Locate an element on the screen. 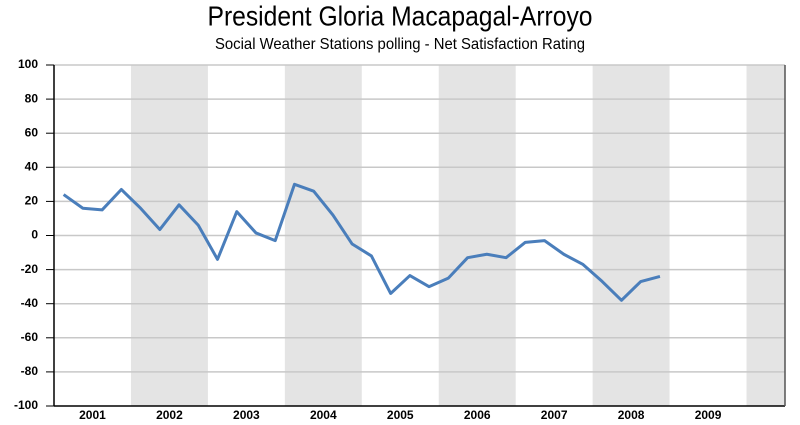 The image size is (800, 425). chart-title: President Gloria Macapagal-Arroyo is located at coordinates (400, 15).